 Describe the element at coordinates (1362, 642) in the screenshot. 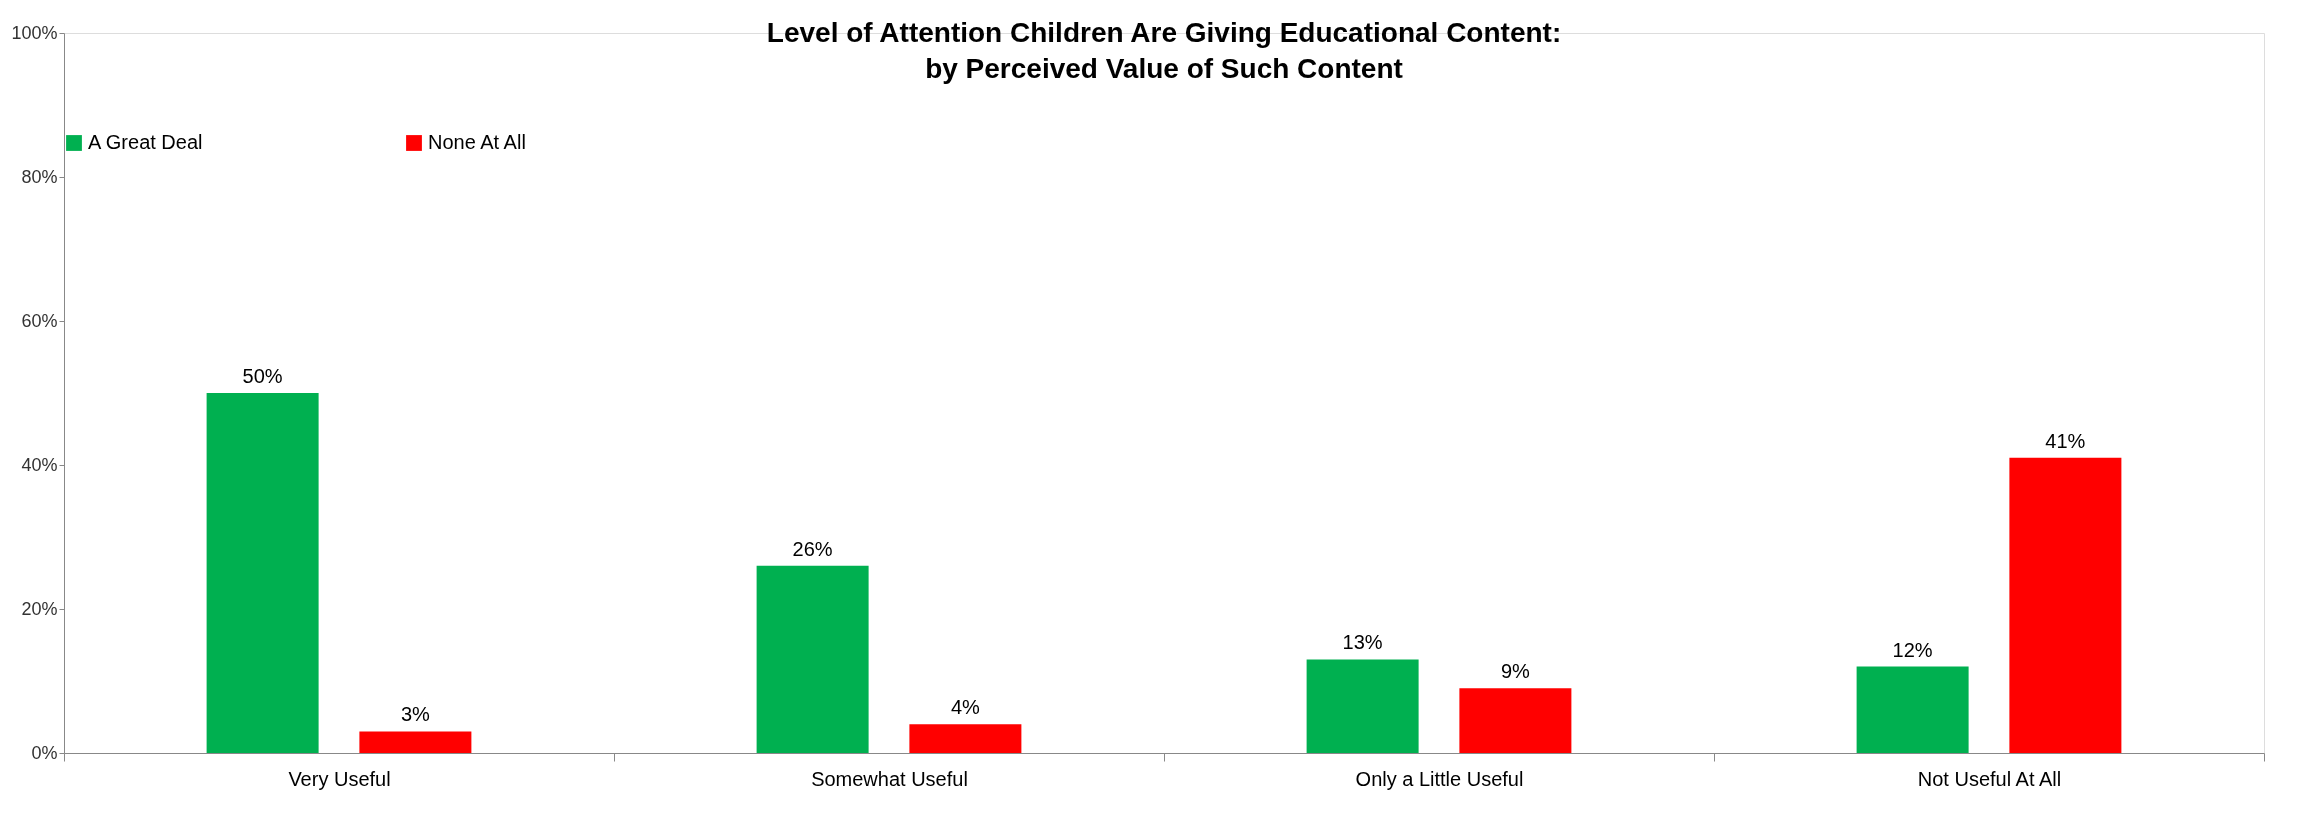

I see `data-label: 13%` at that location.